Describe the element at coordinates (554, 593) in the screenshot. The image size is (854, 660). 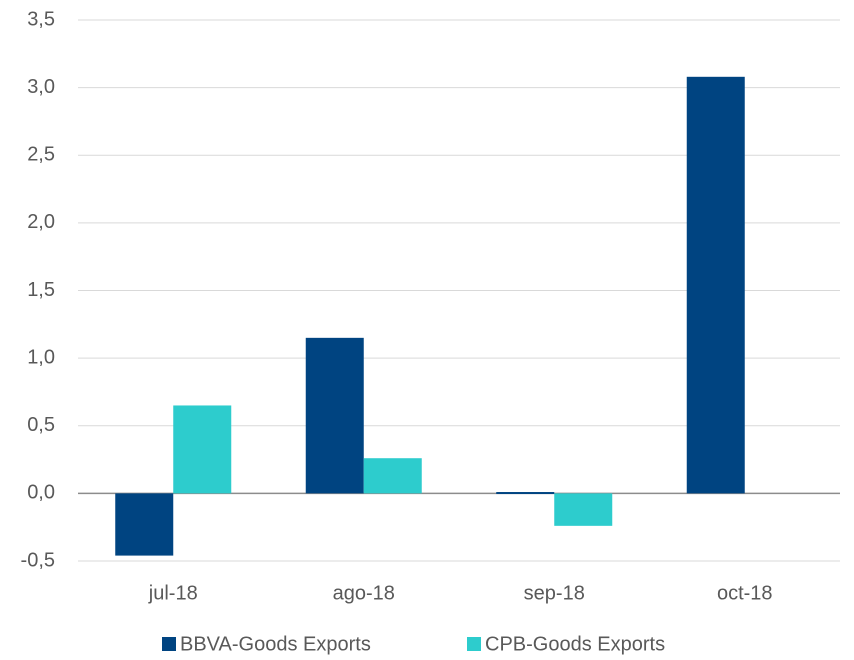
I see `x-tick-label: sep-18` at that location.